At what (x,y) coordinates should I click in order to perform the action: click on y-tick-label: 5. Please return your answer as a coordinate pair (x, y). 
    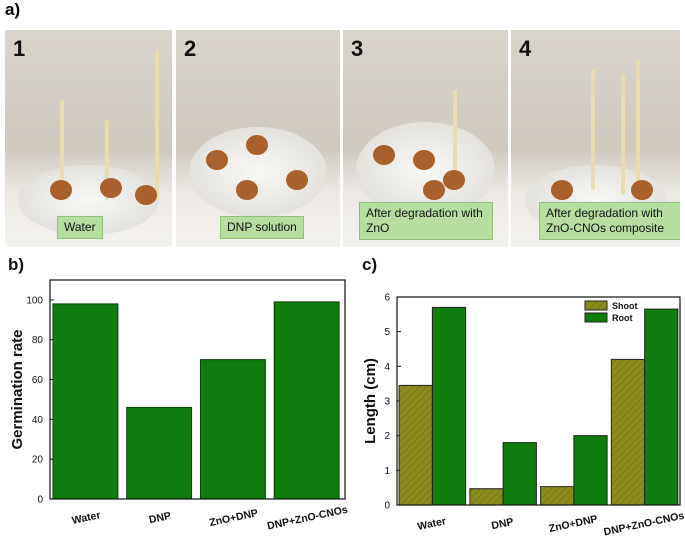
    Looking at the image, I should click on (387, 332).